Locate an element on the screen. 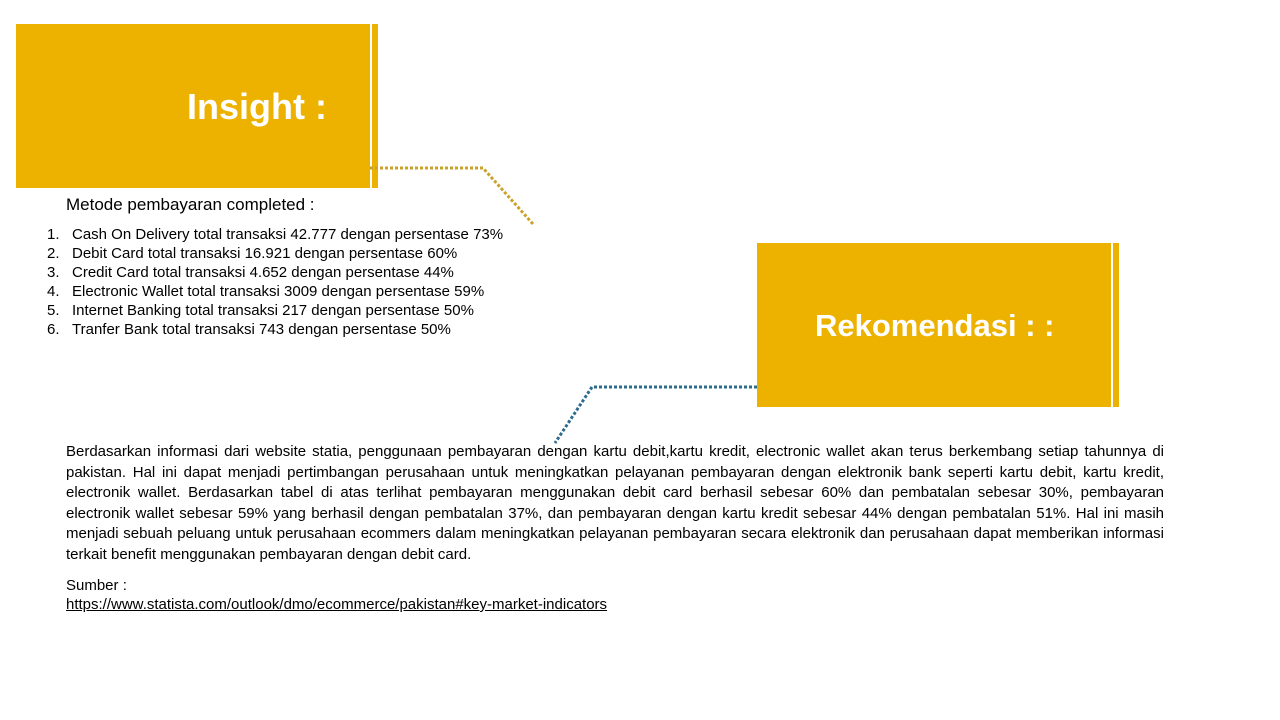 The height and width of the screenshot is (720, 1280). insight-subtitle: Metode pembayaran completed : is located at coordinates (190, 204).